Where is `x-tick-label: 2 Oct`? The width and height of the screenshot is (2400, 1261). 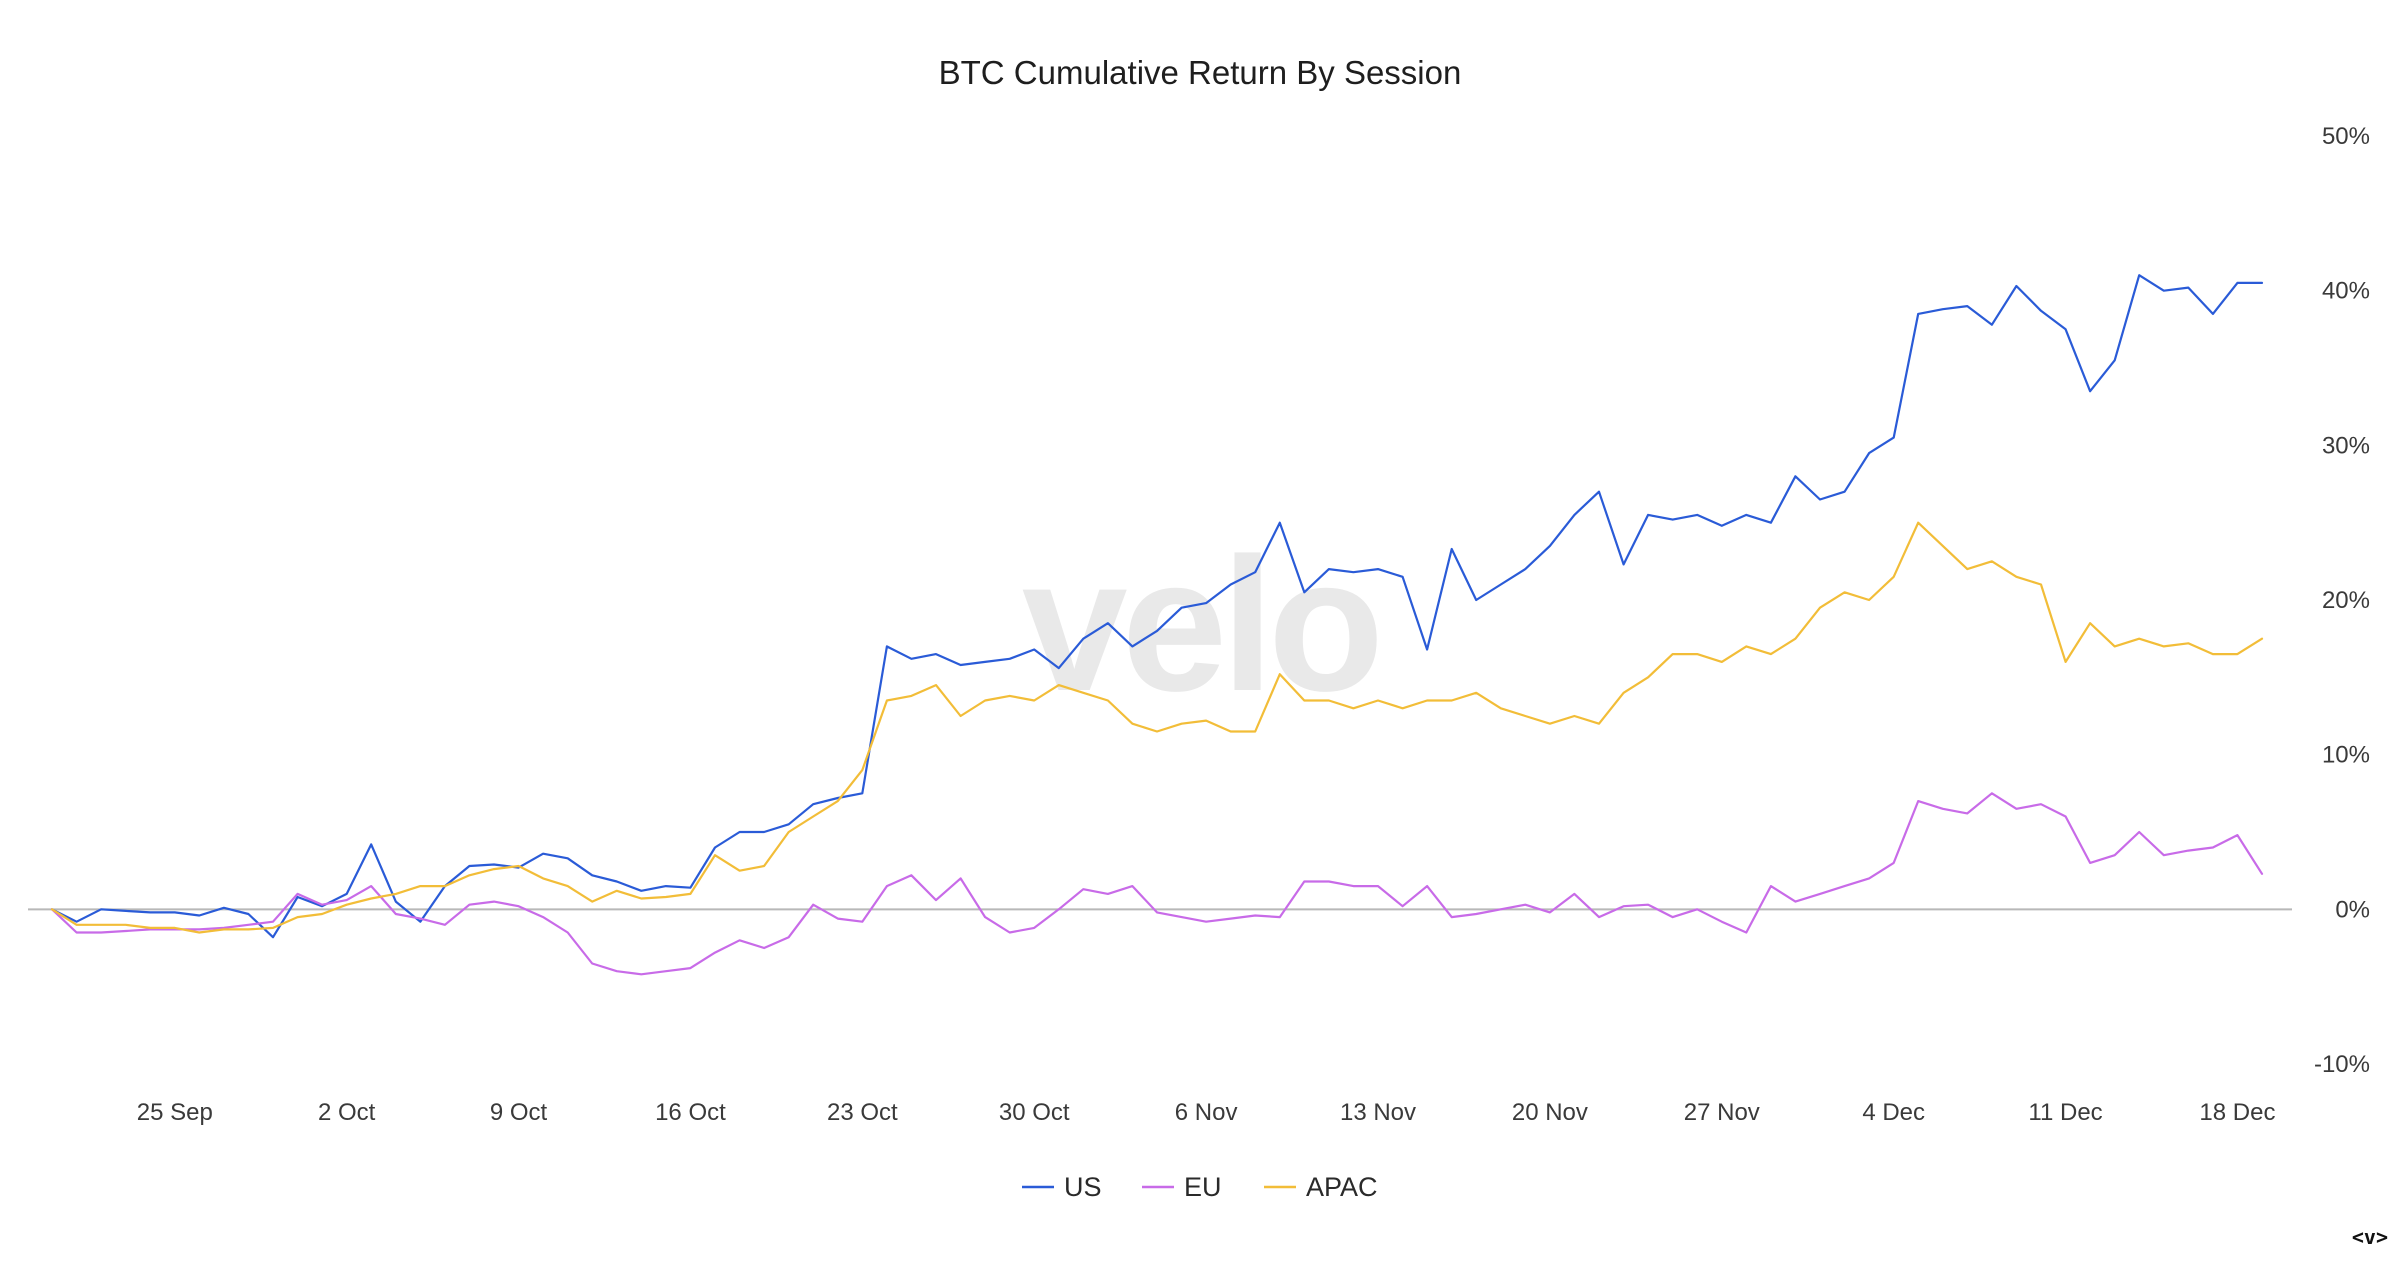 x-tick-label: 2 Oct is located at coordinates (347, 1112).